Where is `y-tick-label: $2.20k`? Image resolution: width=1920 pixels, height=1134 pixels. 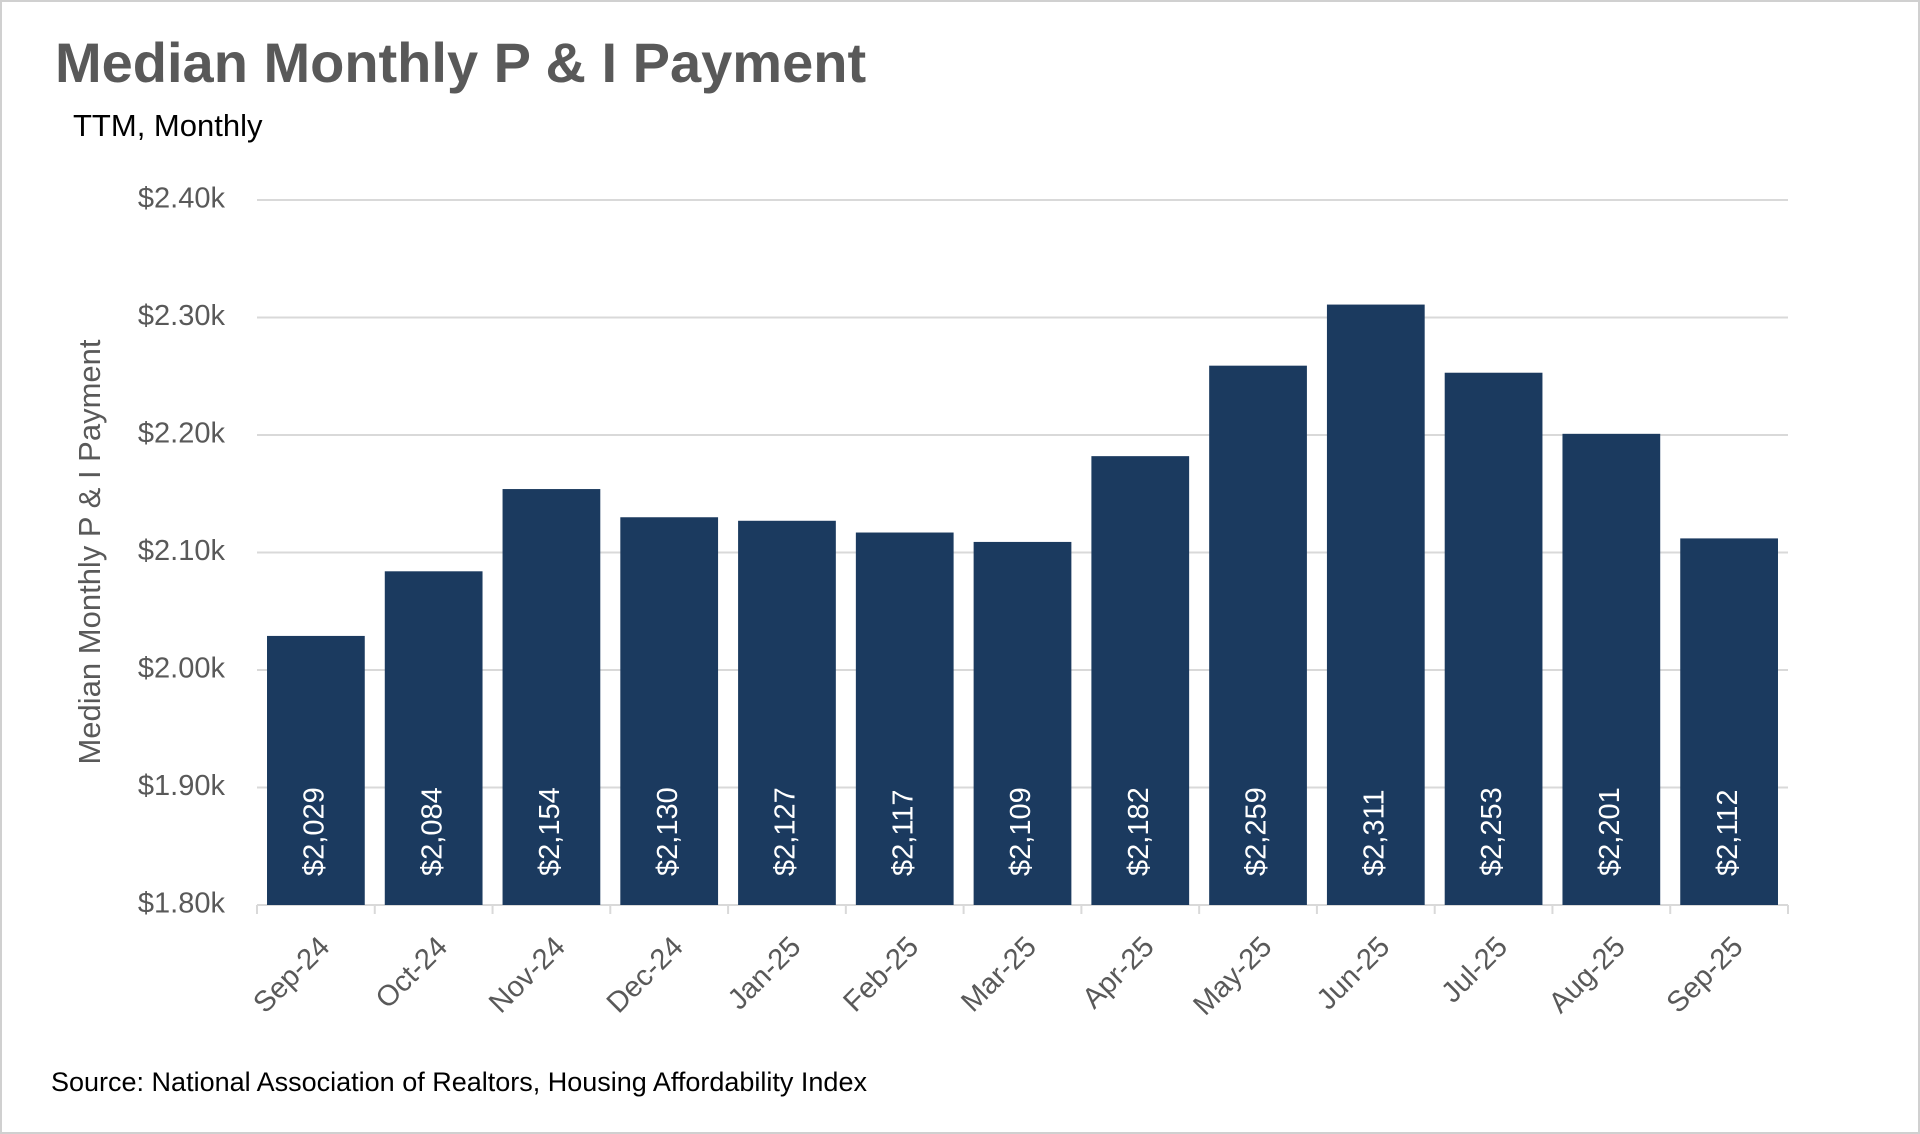
y-tick-label: $2.20k is located at coordinates (182, 434).